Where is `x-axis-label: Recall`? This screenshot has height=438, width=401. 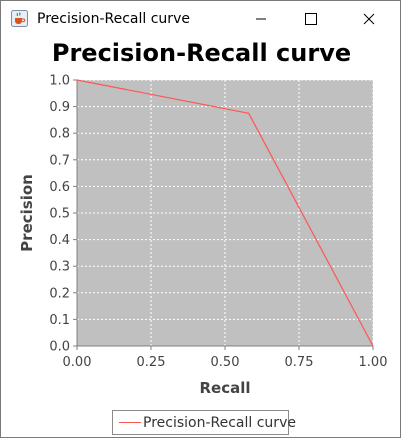 x-axis-label: Recall is located at coordinates (224, 388).